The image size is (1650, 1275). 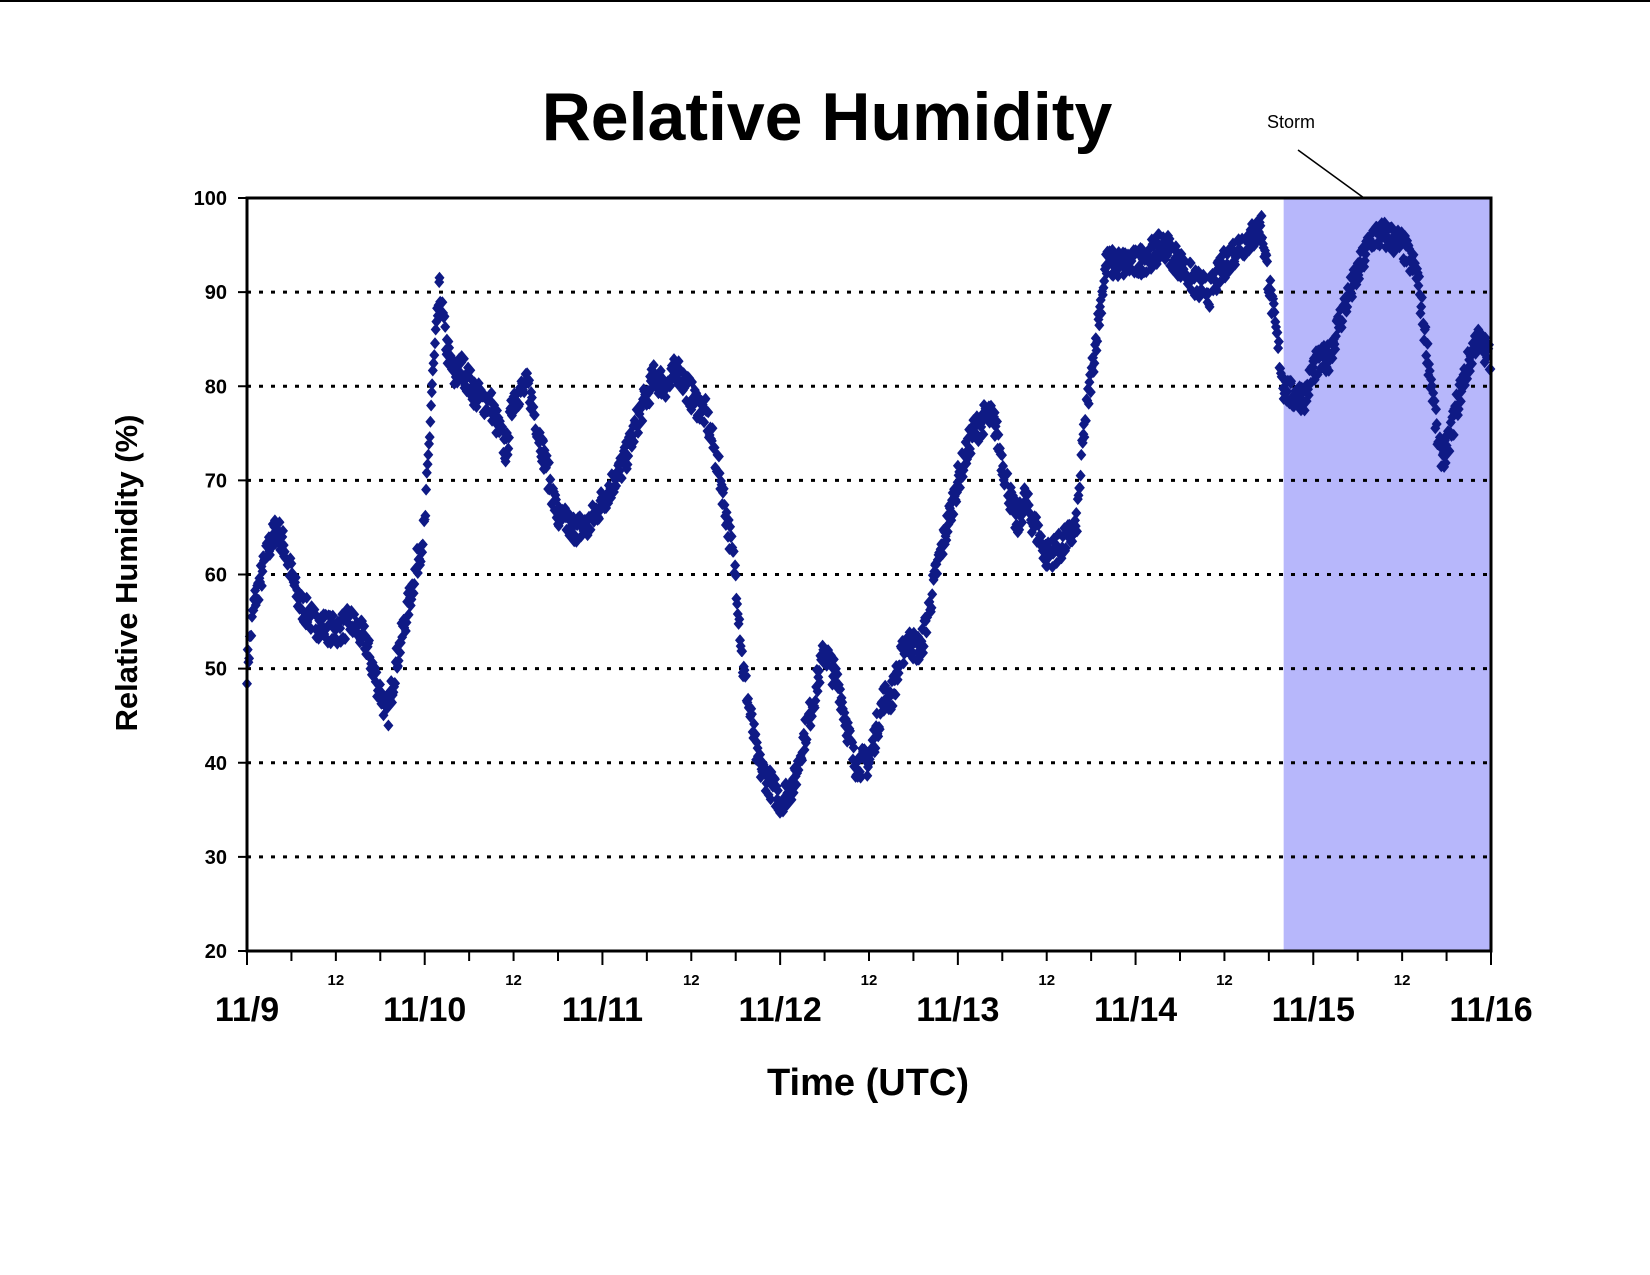 I want to click on storm-leader-line, so click(x=1331, y=174).